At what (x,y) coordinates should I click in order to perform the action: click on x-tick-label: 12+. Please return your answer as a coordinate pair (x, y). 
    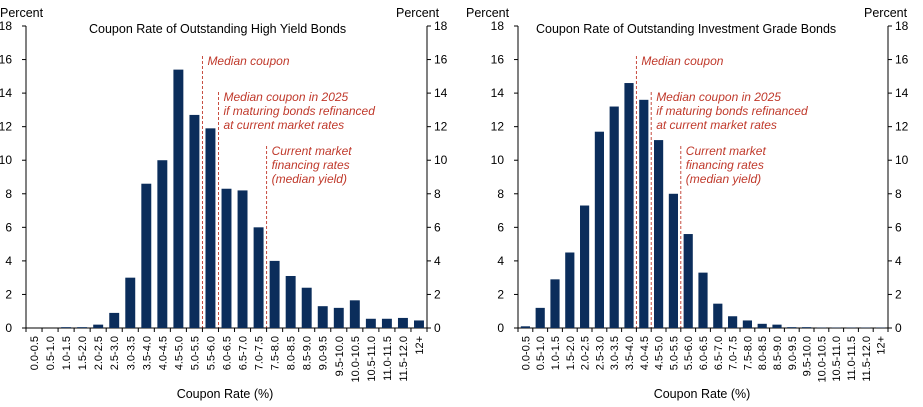
    Looking at the image, I should click on (420, 345).